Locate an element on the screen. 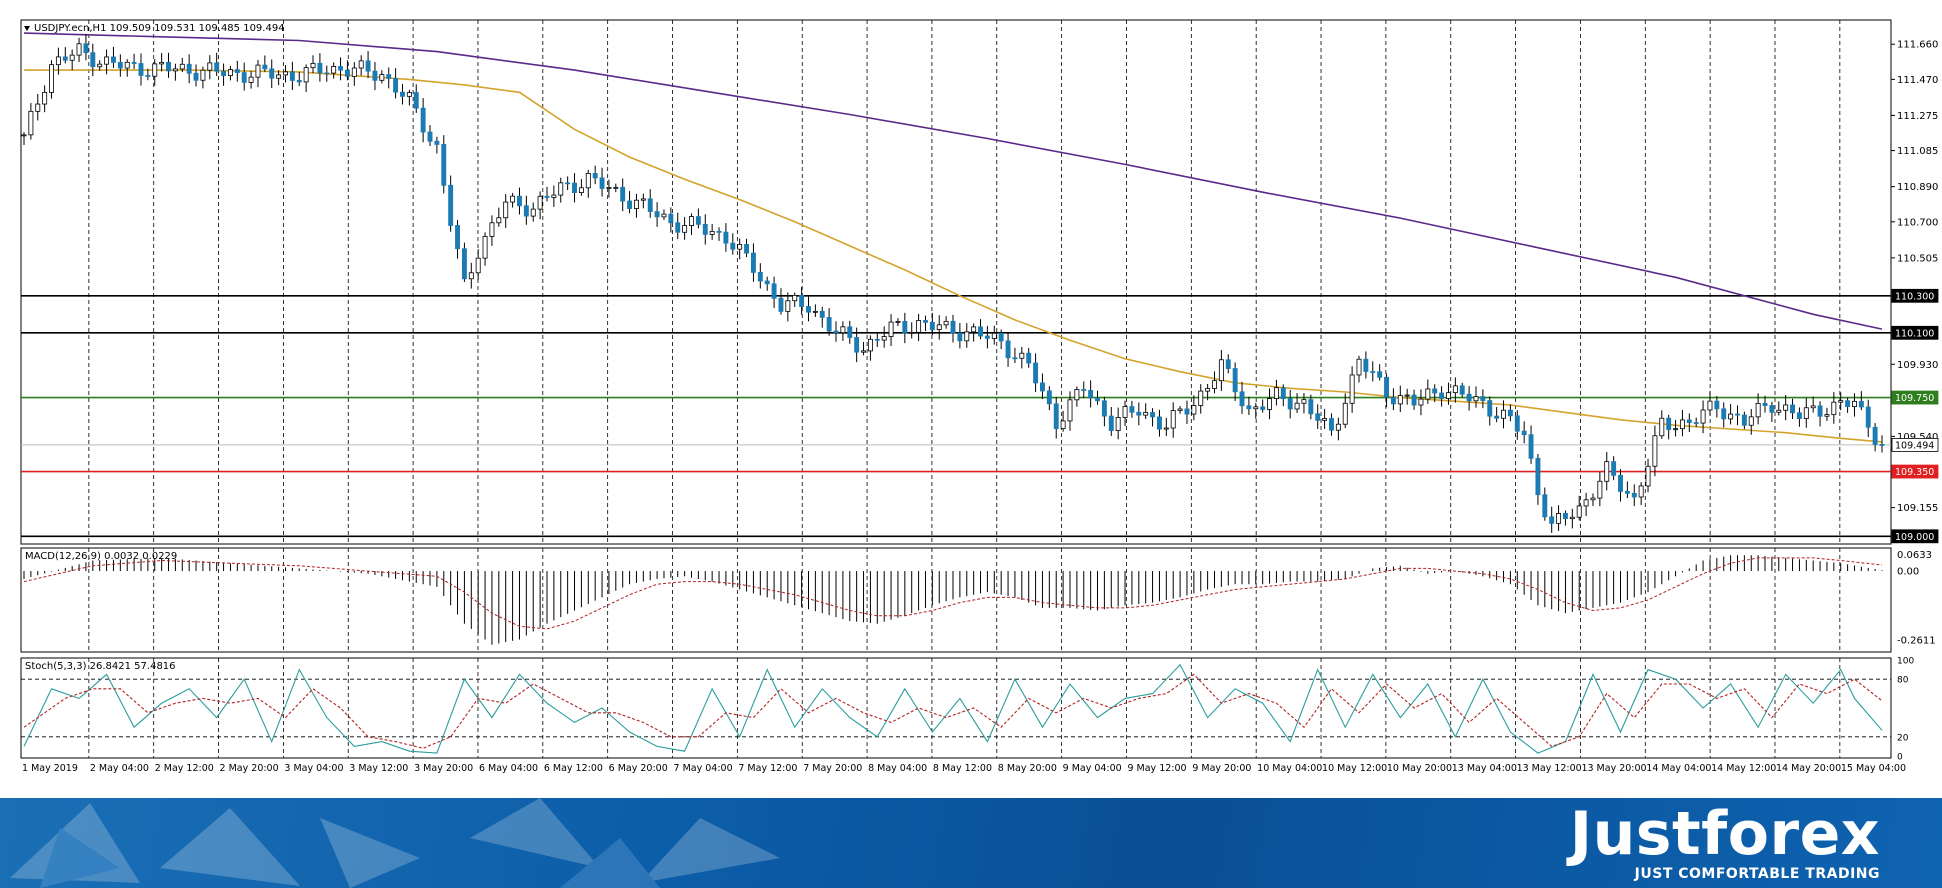 This screenshot has width=1942, height=888. stoch-tick-label: 100 is located at coordinates (1905, 662).